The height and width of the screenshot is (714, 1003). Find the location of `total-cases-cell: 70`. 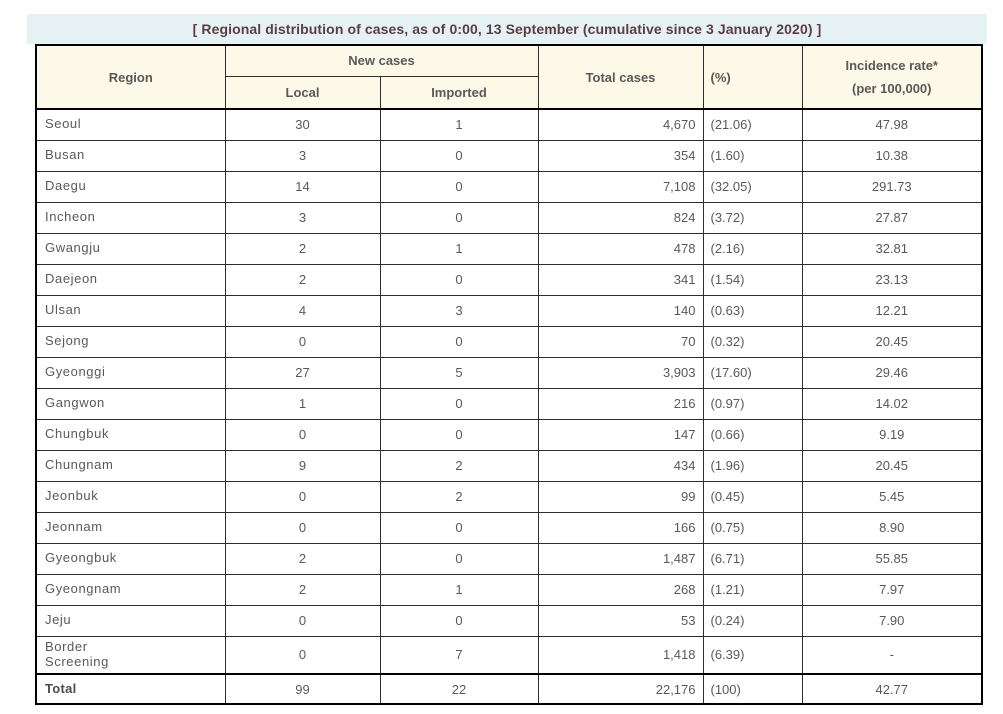

total-cases-cell: 70 is located at coordinates (620, 341).